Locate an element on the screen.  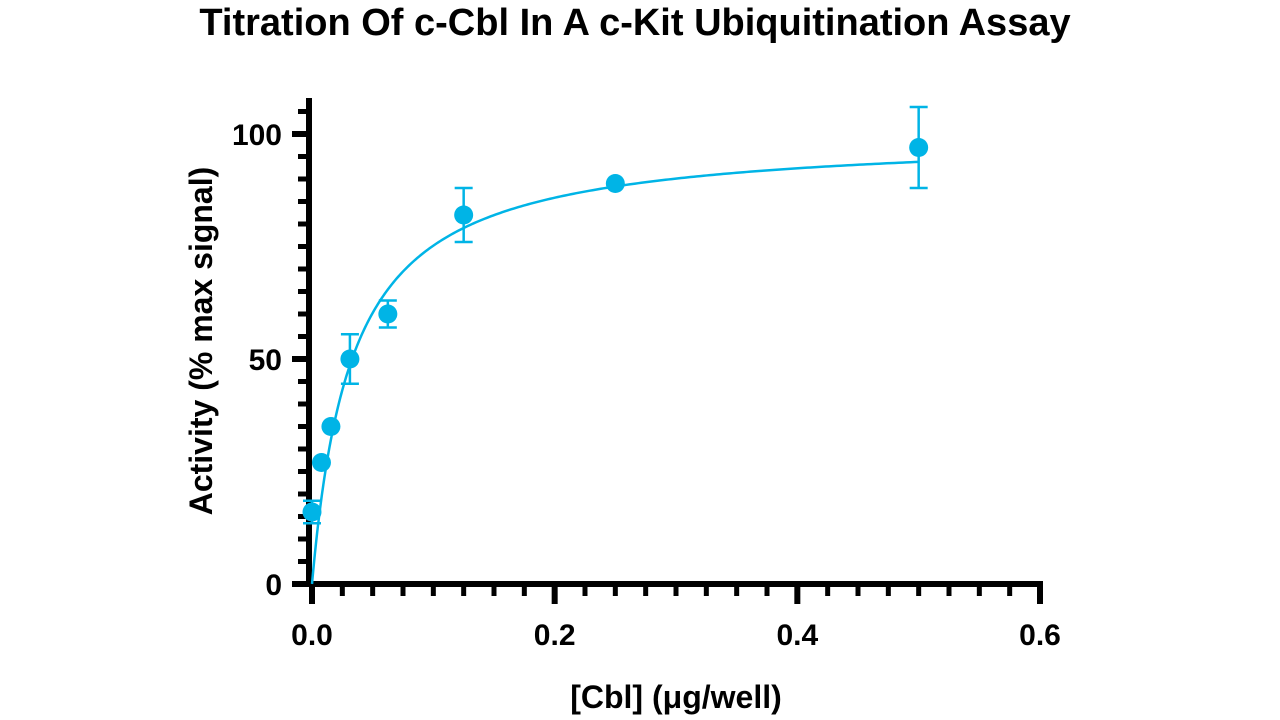
x-tick-label: 0.2 is located at coordinates (555, 635).